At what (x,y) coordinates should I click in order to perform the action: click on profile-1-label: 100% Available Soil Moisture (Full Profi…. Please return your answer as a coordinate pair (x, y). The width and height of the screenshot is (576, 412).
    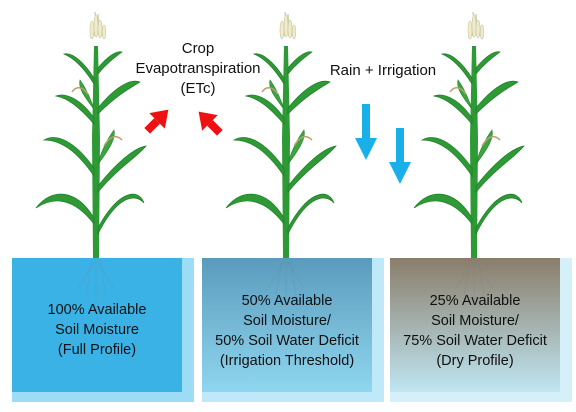
    Looking at the image, I should click on (97, 330).